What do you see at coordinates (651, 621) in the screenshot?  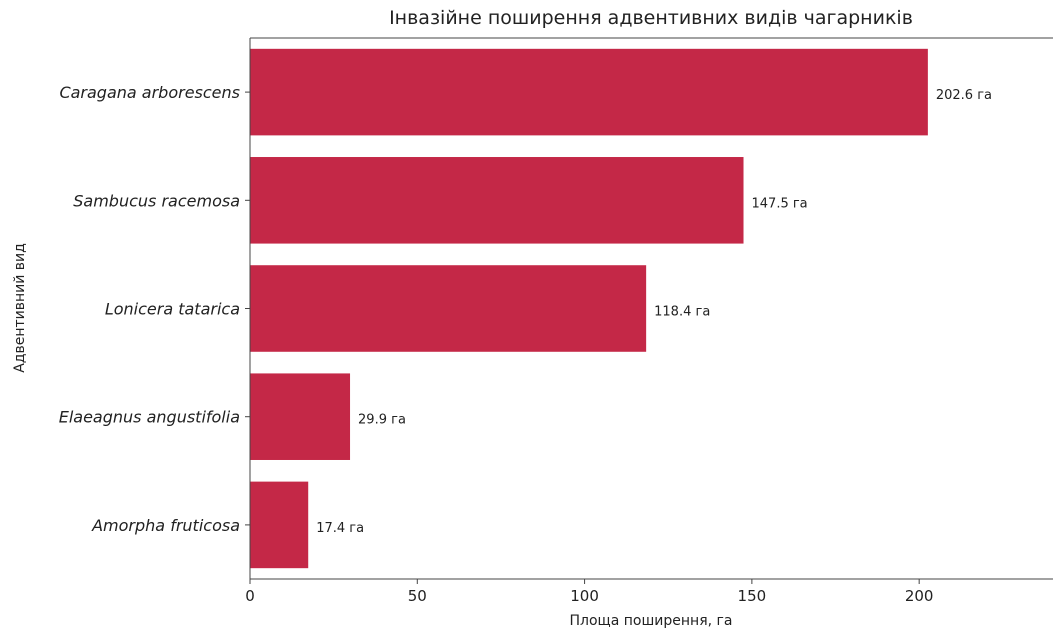 I see `x-axis-label: Площа поширення, га` at bounding box center [651, 621].